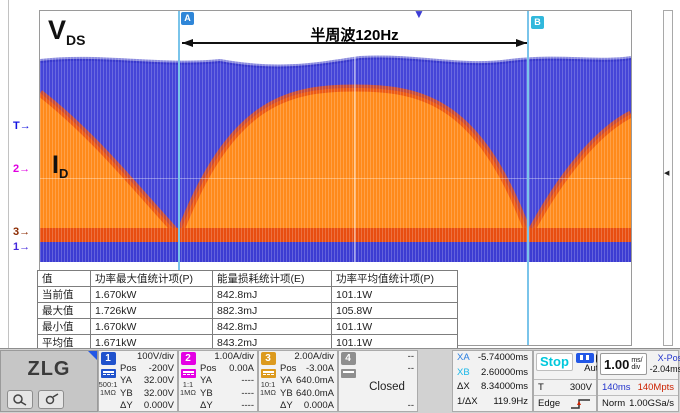  I want to click on channel-2-yb: ----, so click(247, 393).